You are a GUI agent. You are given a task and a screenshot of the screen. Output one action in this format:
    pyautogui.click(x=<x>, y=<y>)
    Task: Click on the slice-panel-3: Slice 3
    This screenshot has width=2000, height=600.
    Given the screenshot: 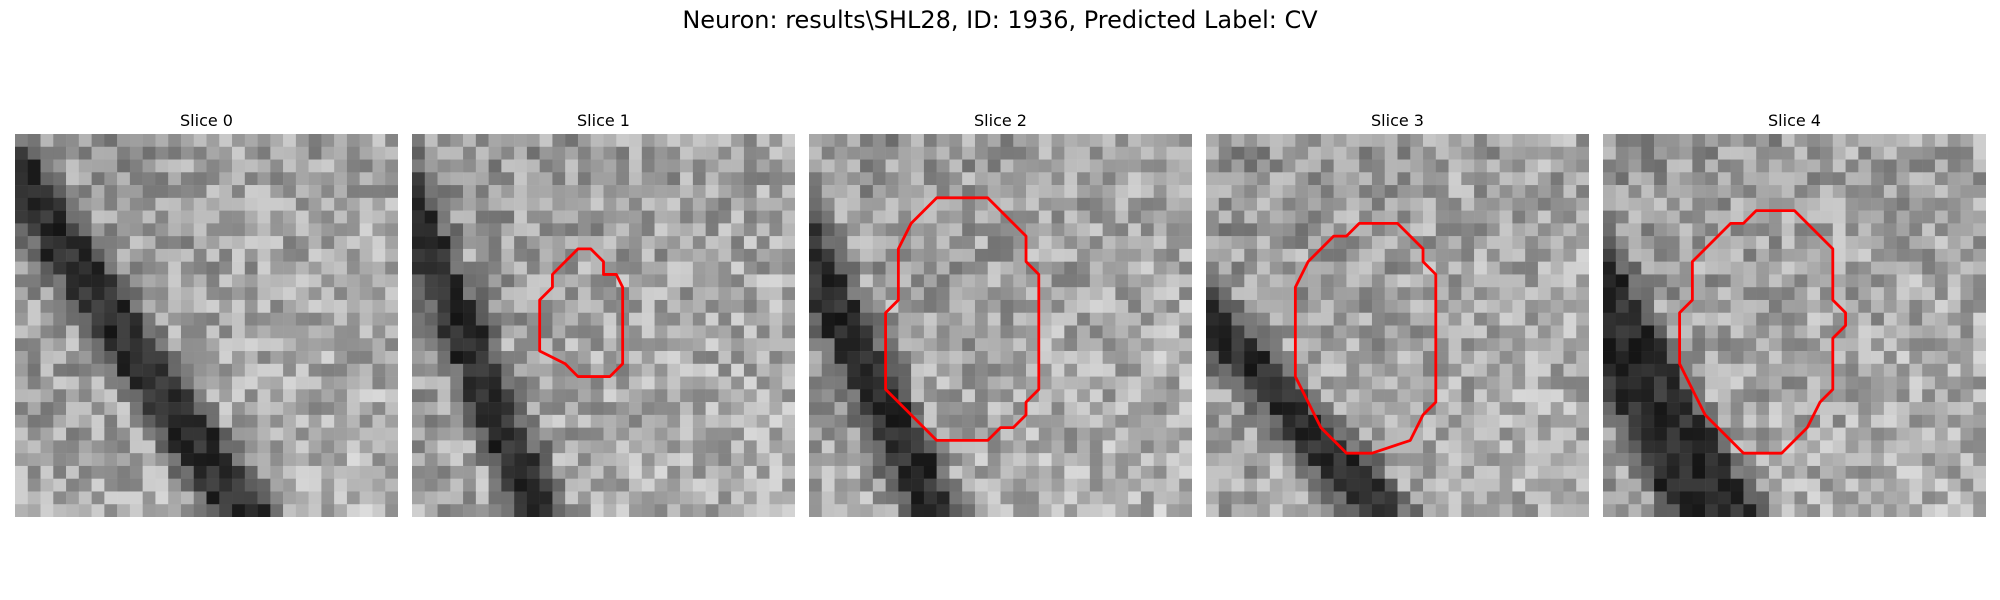 What is the action you would take?
    pyautogui.click(x=1397, y=313)
    